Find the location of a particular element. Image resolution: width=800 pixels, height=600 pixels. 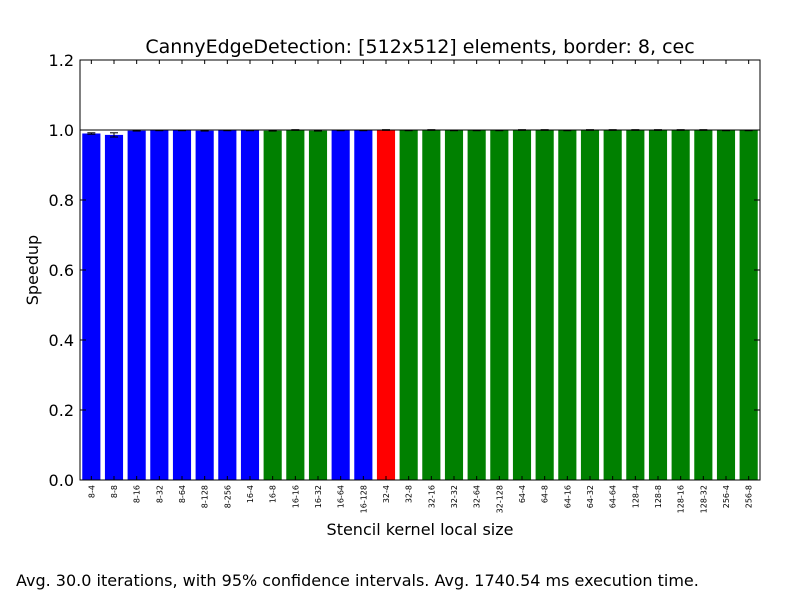

x-tick-label: 32-8 is located at coordinates (409, 494).